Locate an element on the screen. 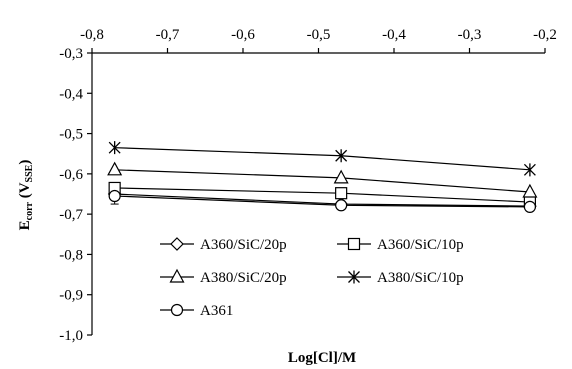  legend-label: A361 is located at coordinates (216, 311).